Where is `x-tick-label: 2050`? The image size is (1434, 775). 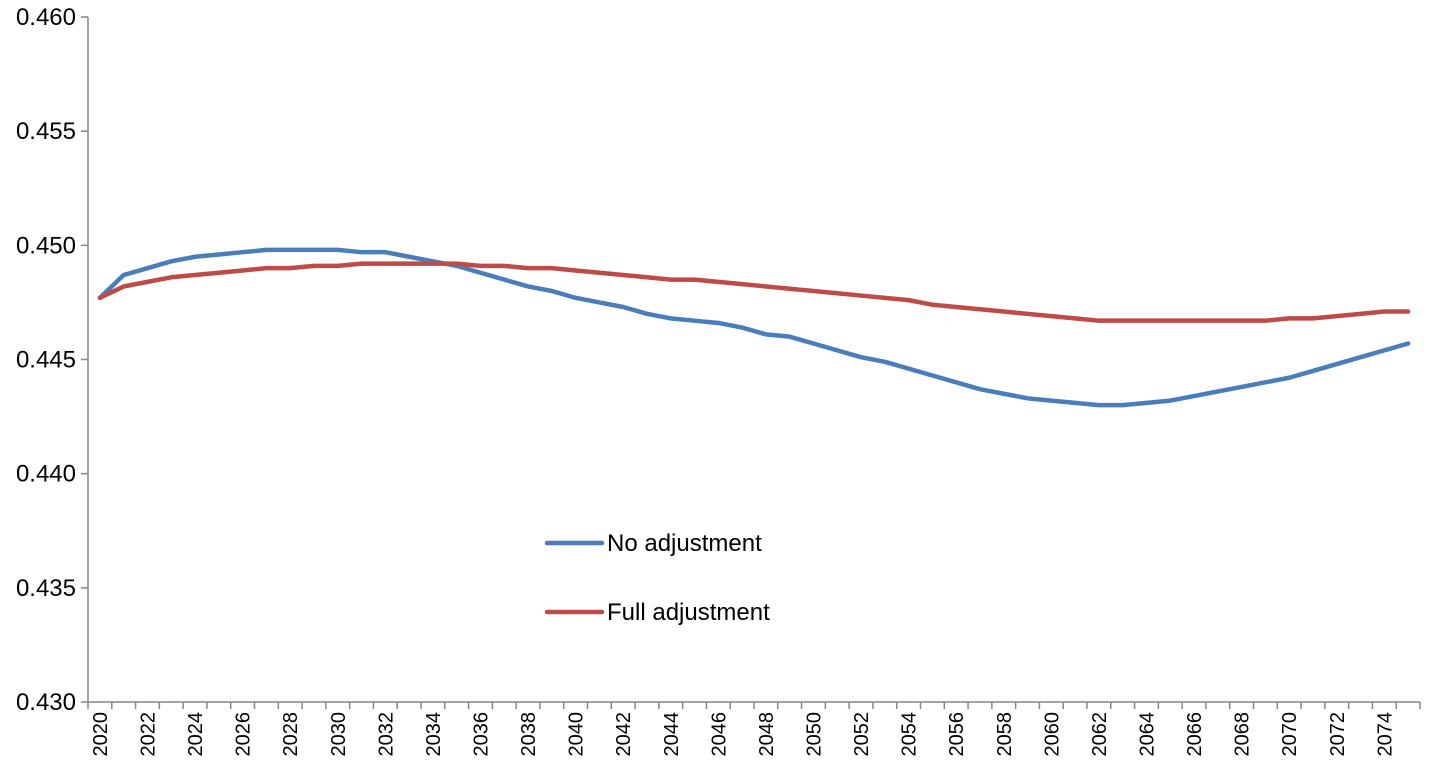
x-tick-label: 2050 is located at coordinates (814, 734).